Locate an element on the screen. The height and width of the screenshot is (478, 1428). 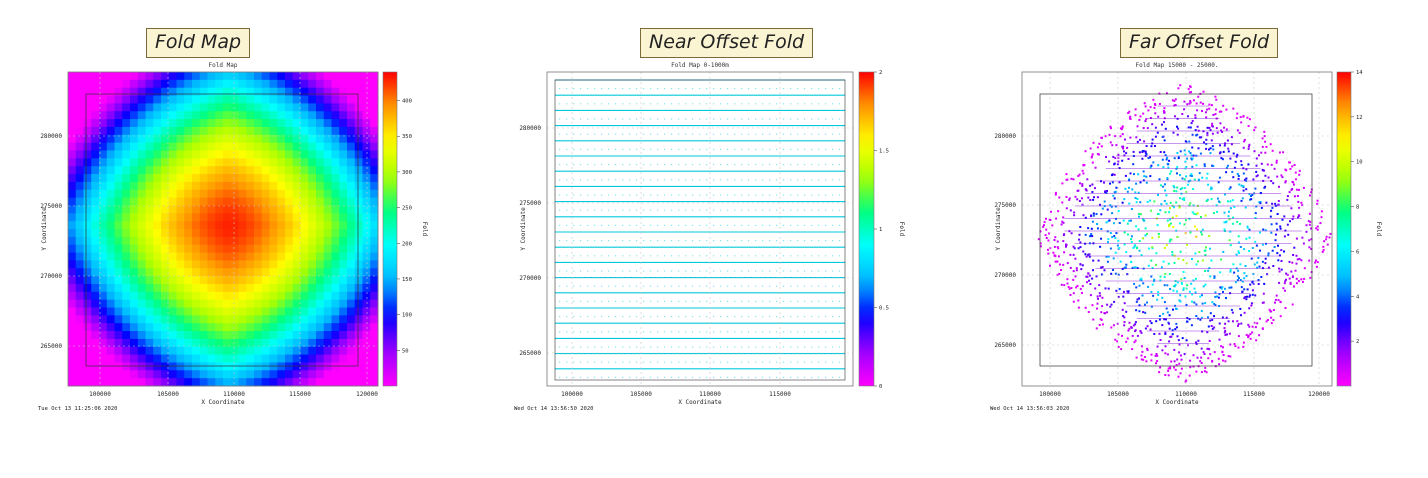
y-tick-label: 270000 is located at coordinates (530, 278).